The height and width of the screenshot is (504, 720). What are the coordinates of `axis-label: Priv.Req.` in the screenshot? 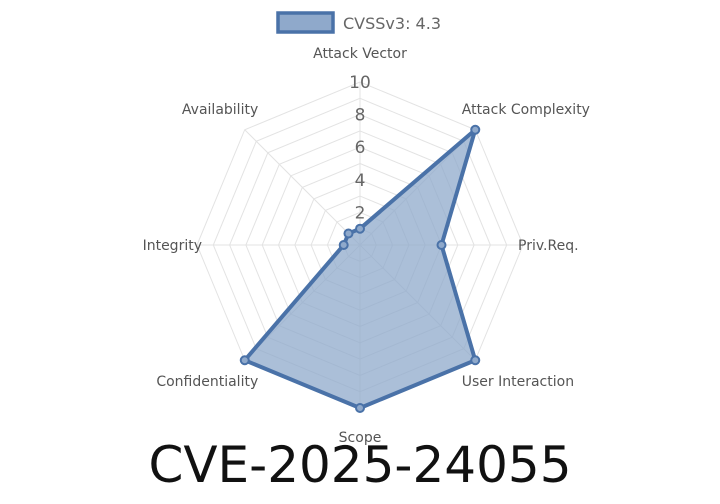 It's located at (548, 246).